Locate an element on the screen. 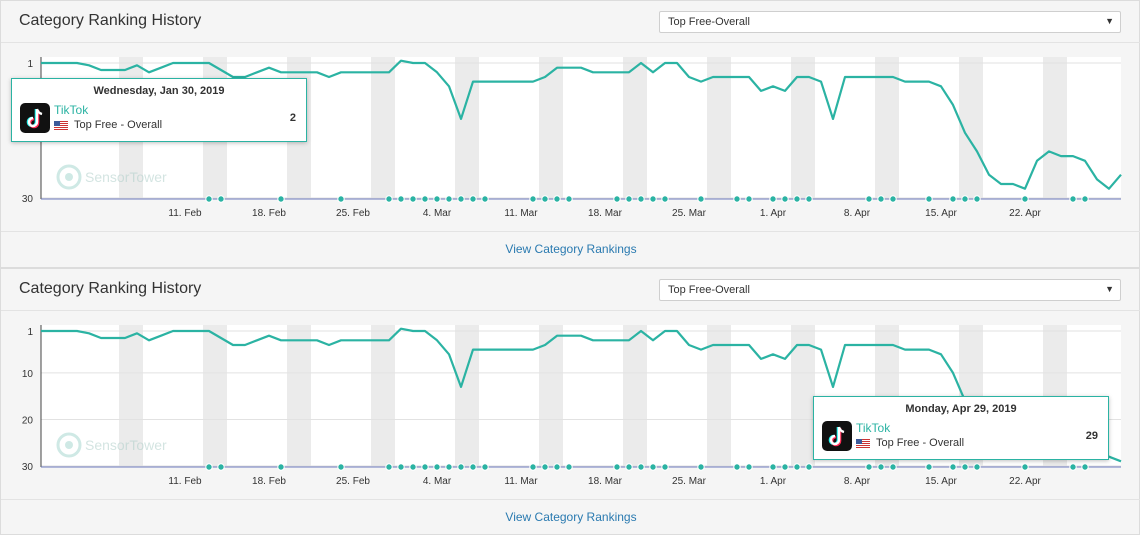  x-tick-label: 4. Mar is located at coordinates (437, 481).